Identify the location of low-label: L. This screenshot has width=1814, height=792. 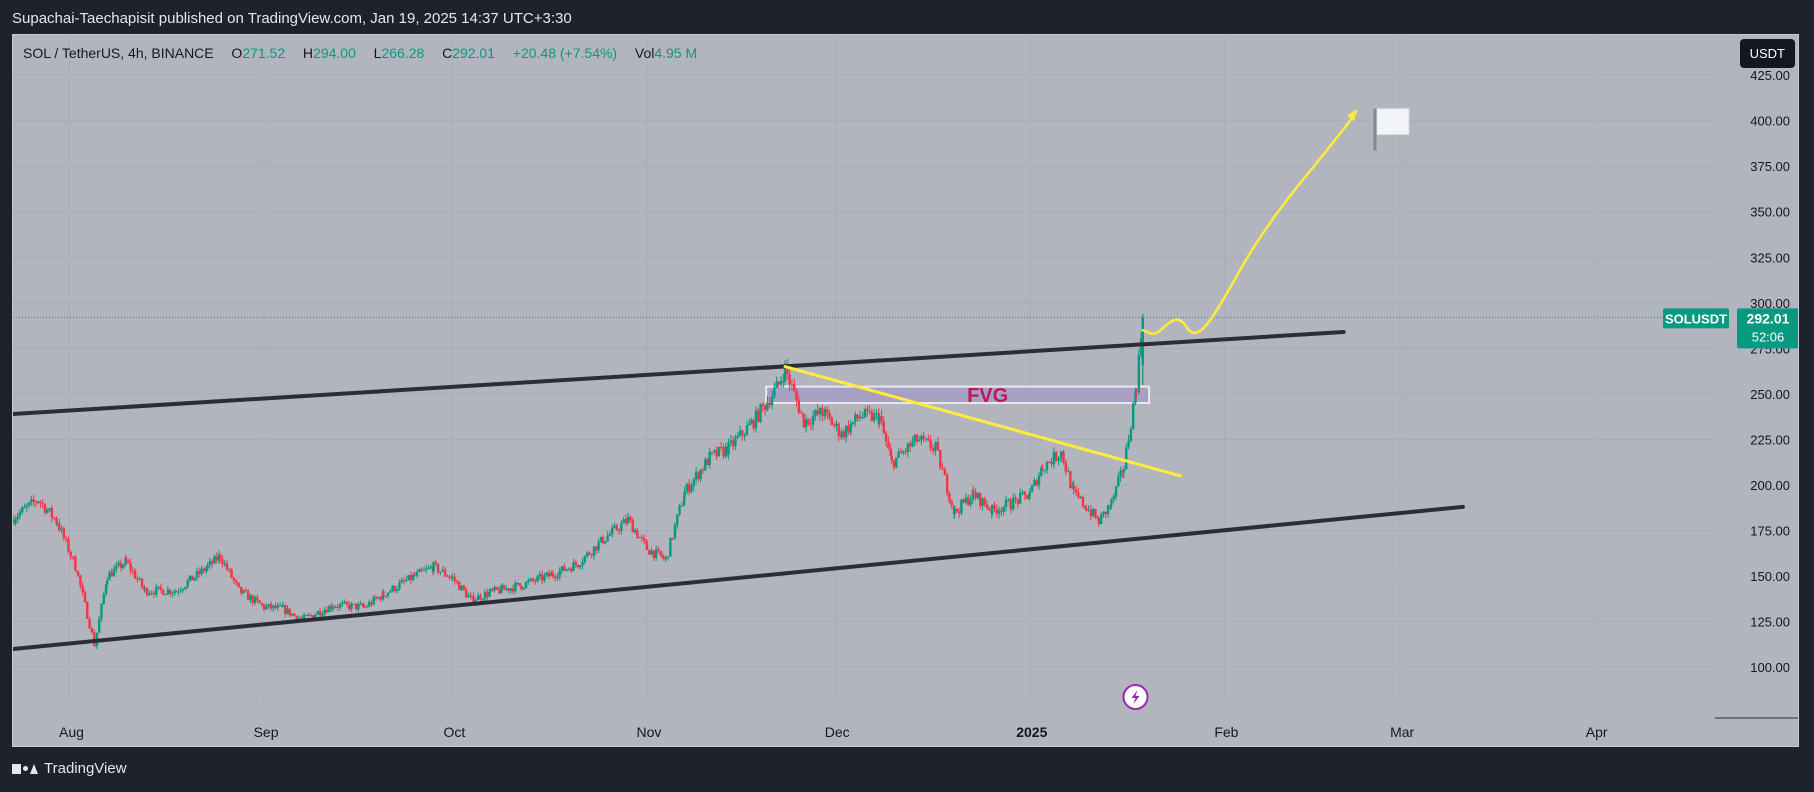
(377, 53).